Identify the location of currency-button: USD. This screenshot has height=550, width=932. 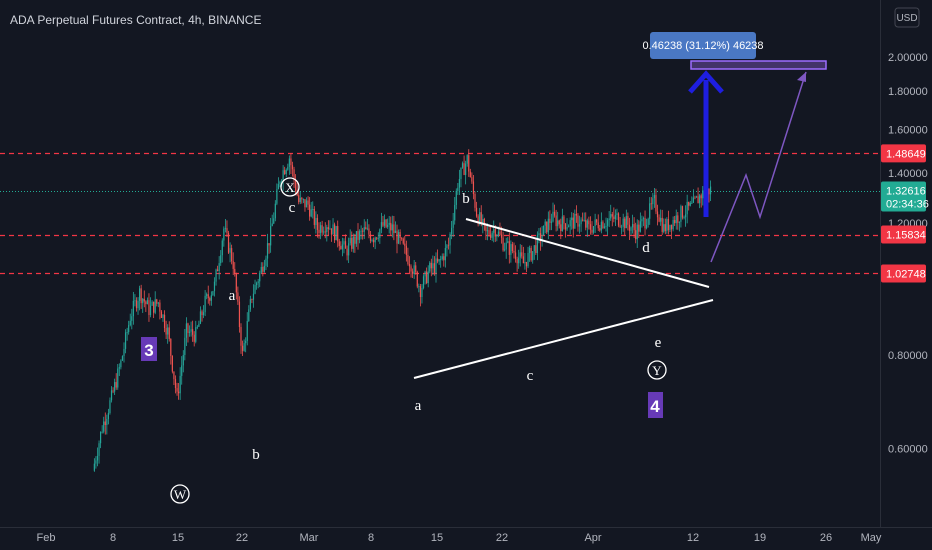
(907, 17).